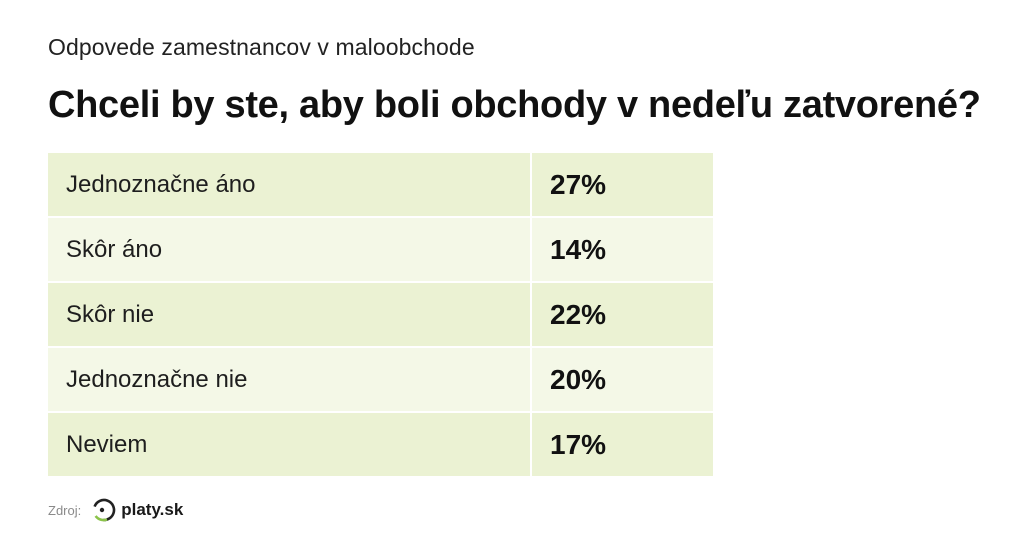 This screenshot has width=1024, height=548. Describe the element at coordinates (289, 184) in the screenshot. I see `row-label: Jednoznačne áno` at that location.